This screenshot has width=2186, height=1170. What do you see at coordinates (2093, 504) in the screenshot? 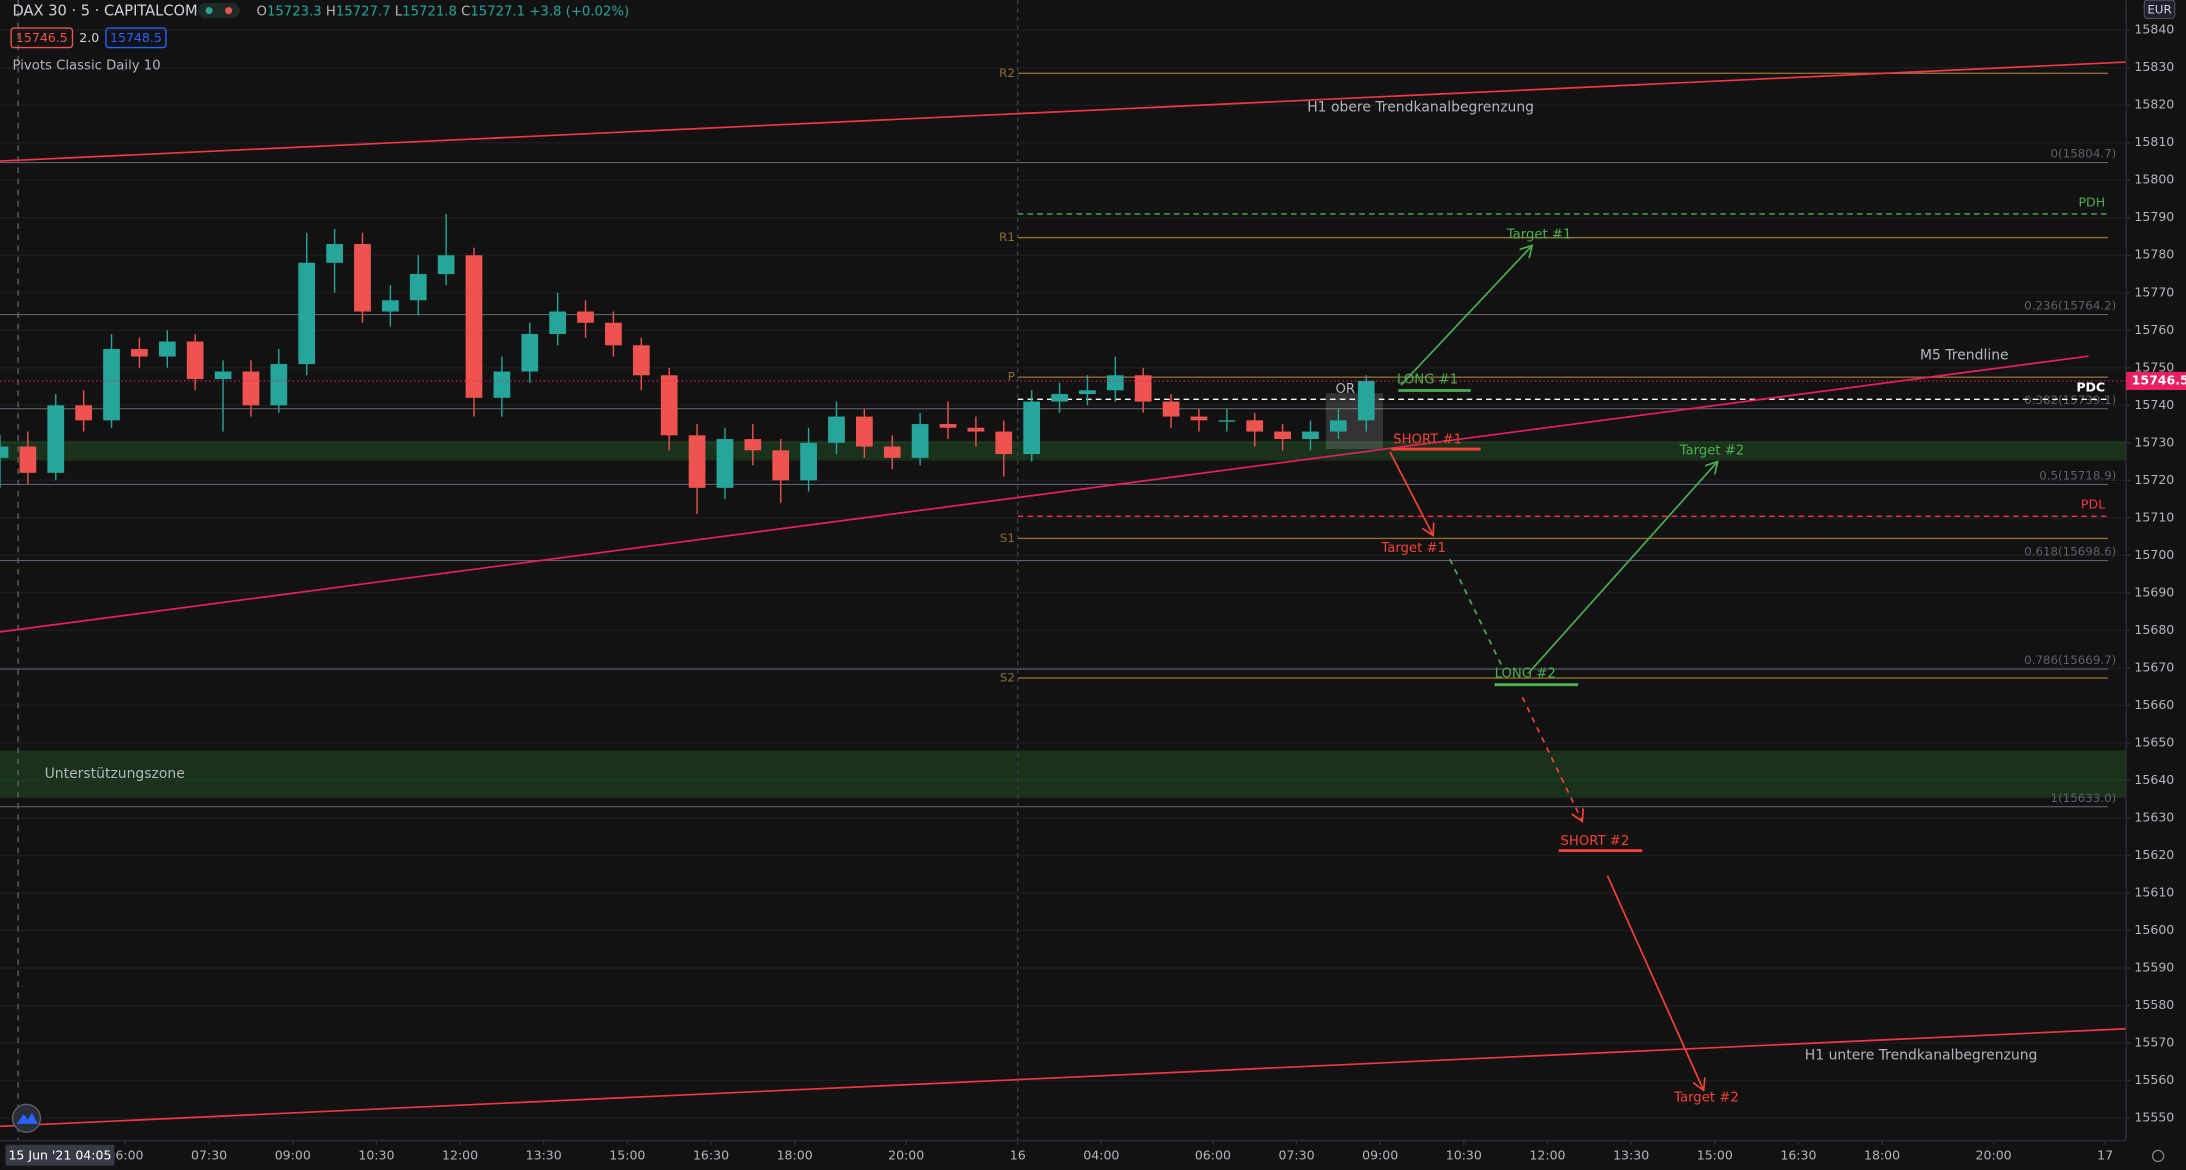
I see `level-label: PDL` at bounding box center [2093, 504].